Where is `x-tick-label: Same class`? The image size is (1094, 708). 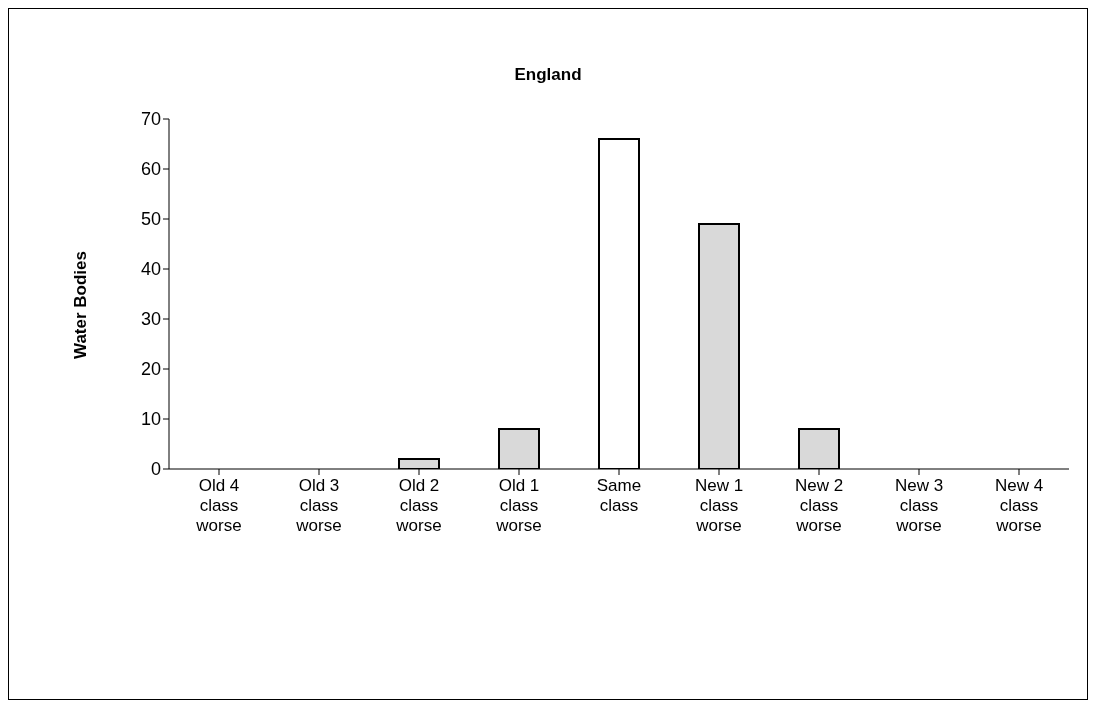
x-tick-label: Same class is located at coordinates (619, 495).